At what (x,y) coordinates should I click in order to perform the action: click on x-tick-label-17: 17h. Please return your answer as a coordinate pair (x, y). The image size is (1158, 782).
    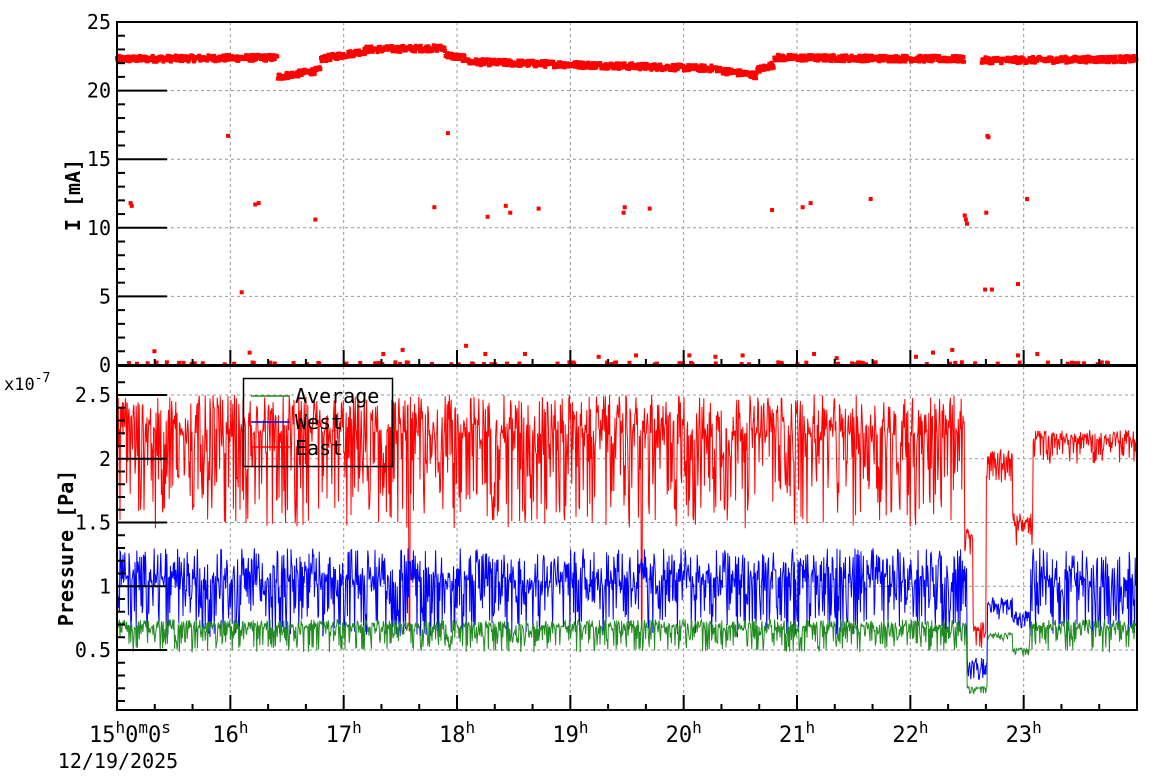
    Looking at the image, I should click on (344, 733).